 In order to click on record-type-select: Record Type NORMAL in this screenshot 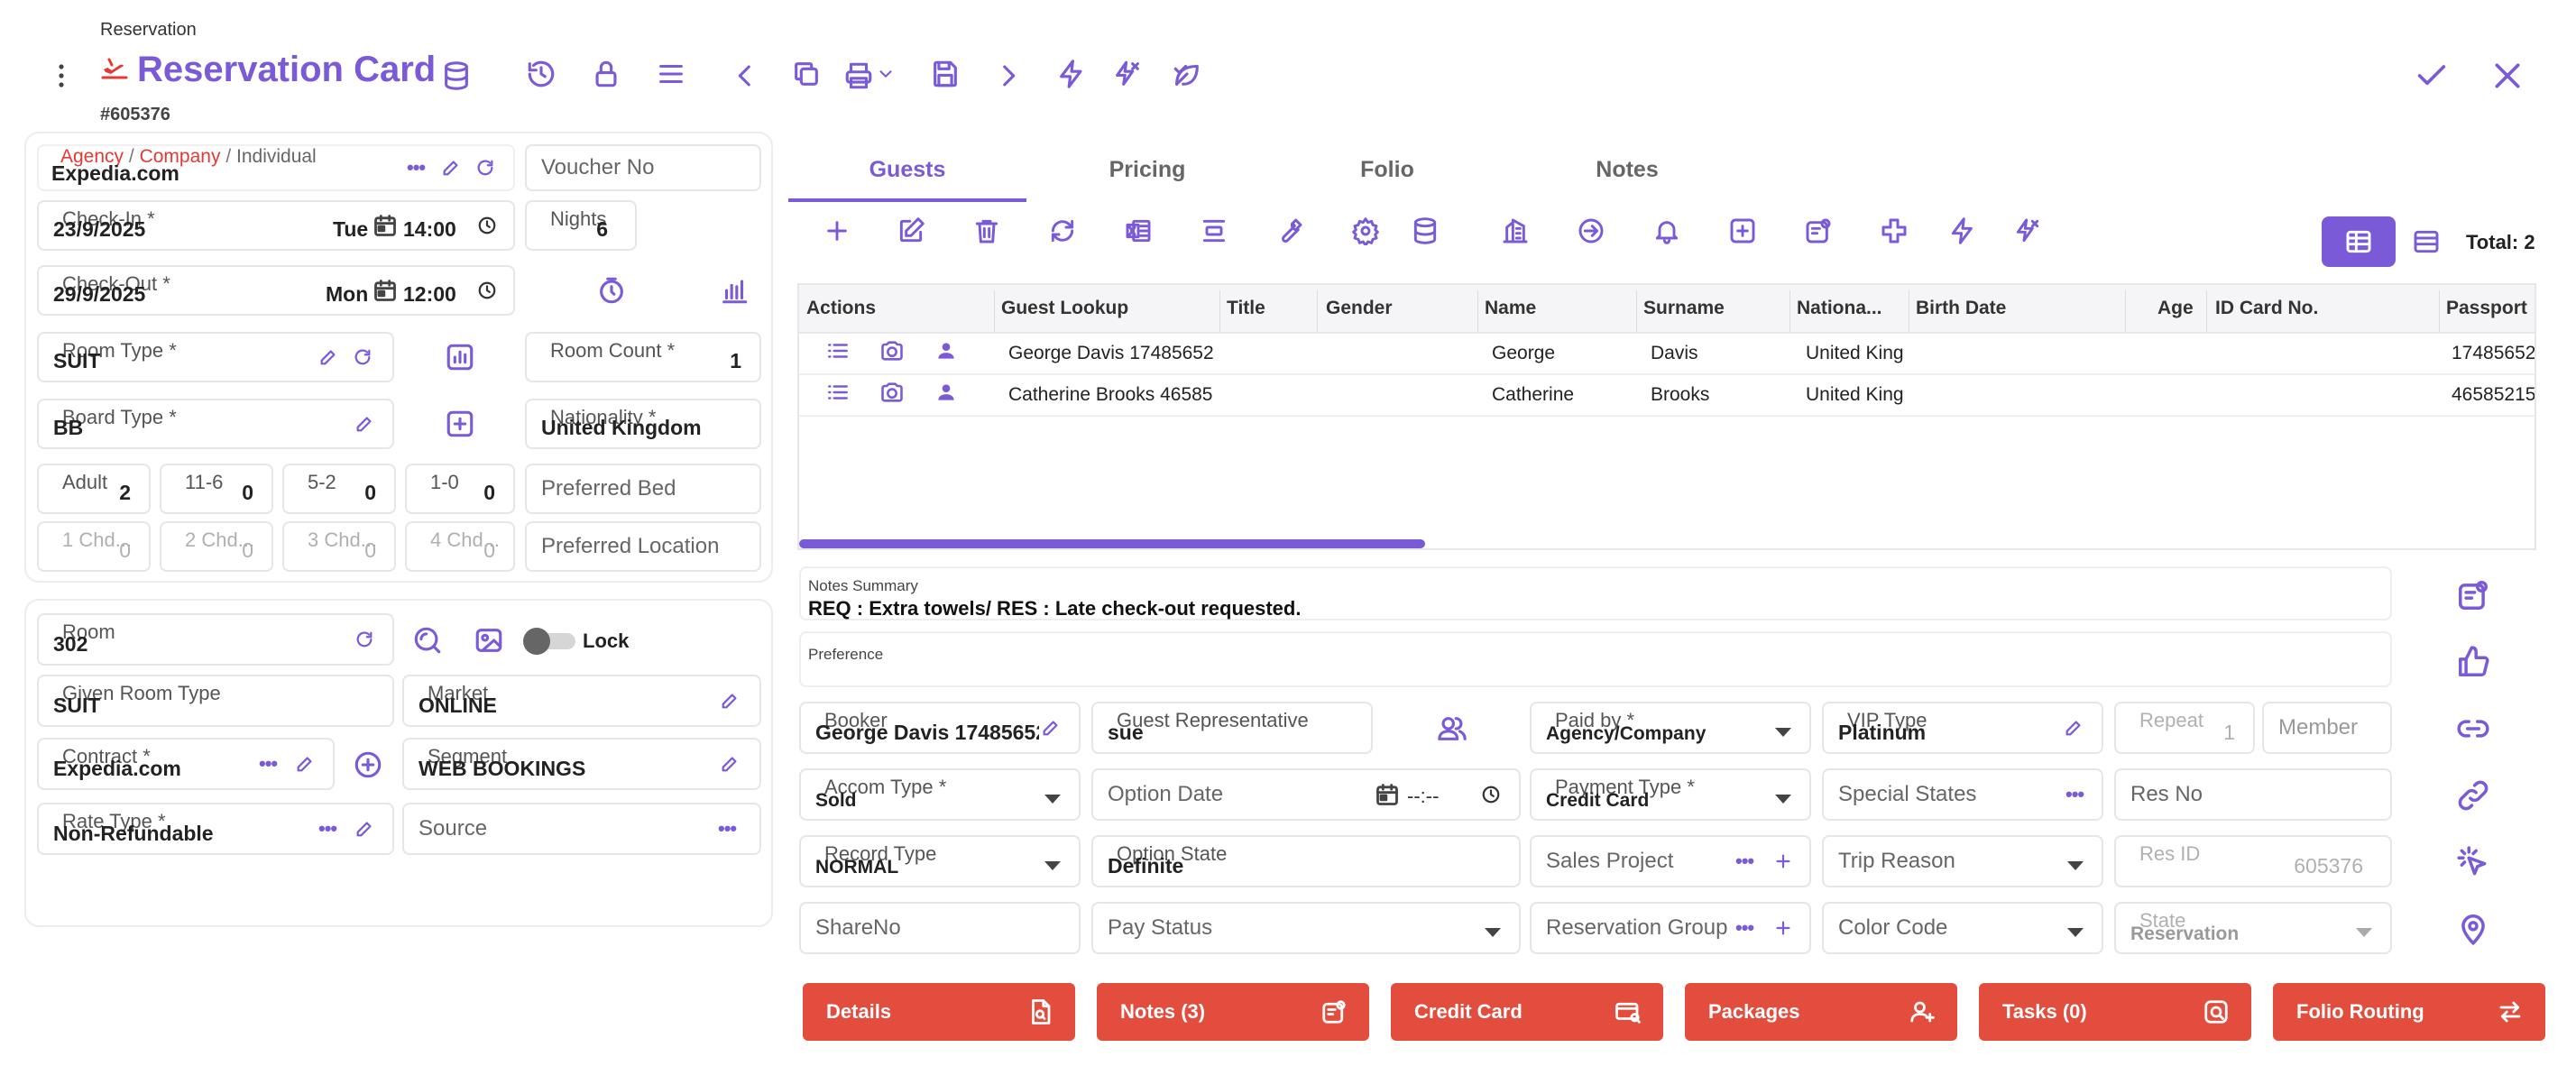, I will do `click(940, 861)`.